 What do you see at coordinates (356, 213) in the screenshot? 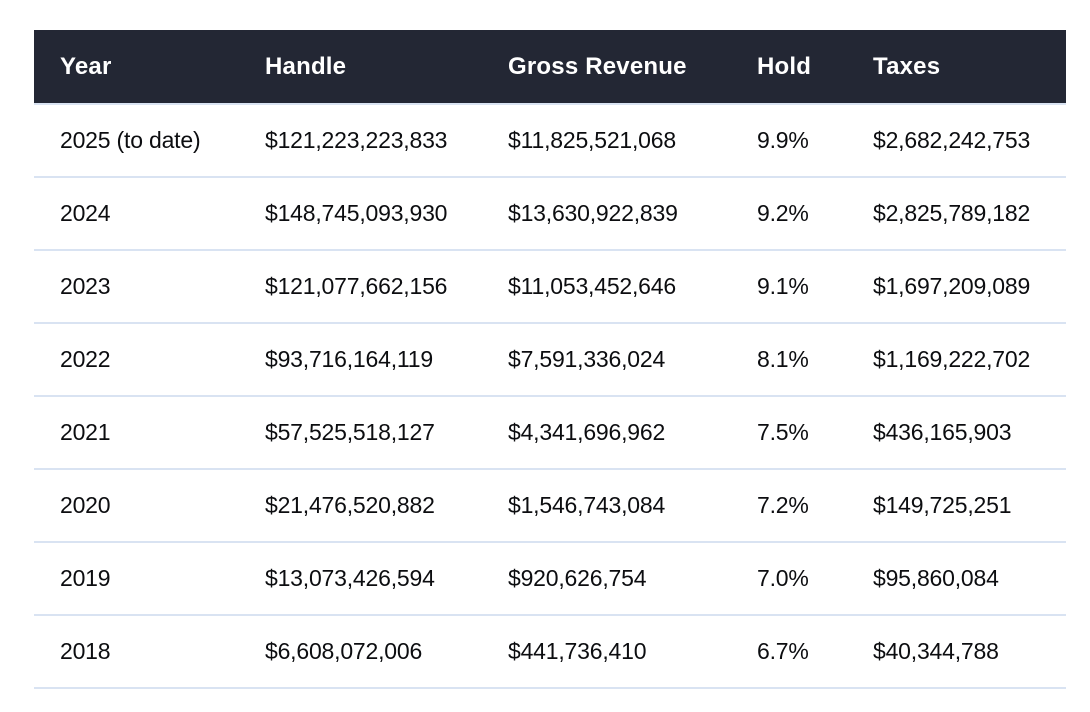
I see `handle-cell: $148,745,093,930` at bounding box center [356, 213].